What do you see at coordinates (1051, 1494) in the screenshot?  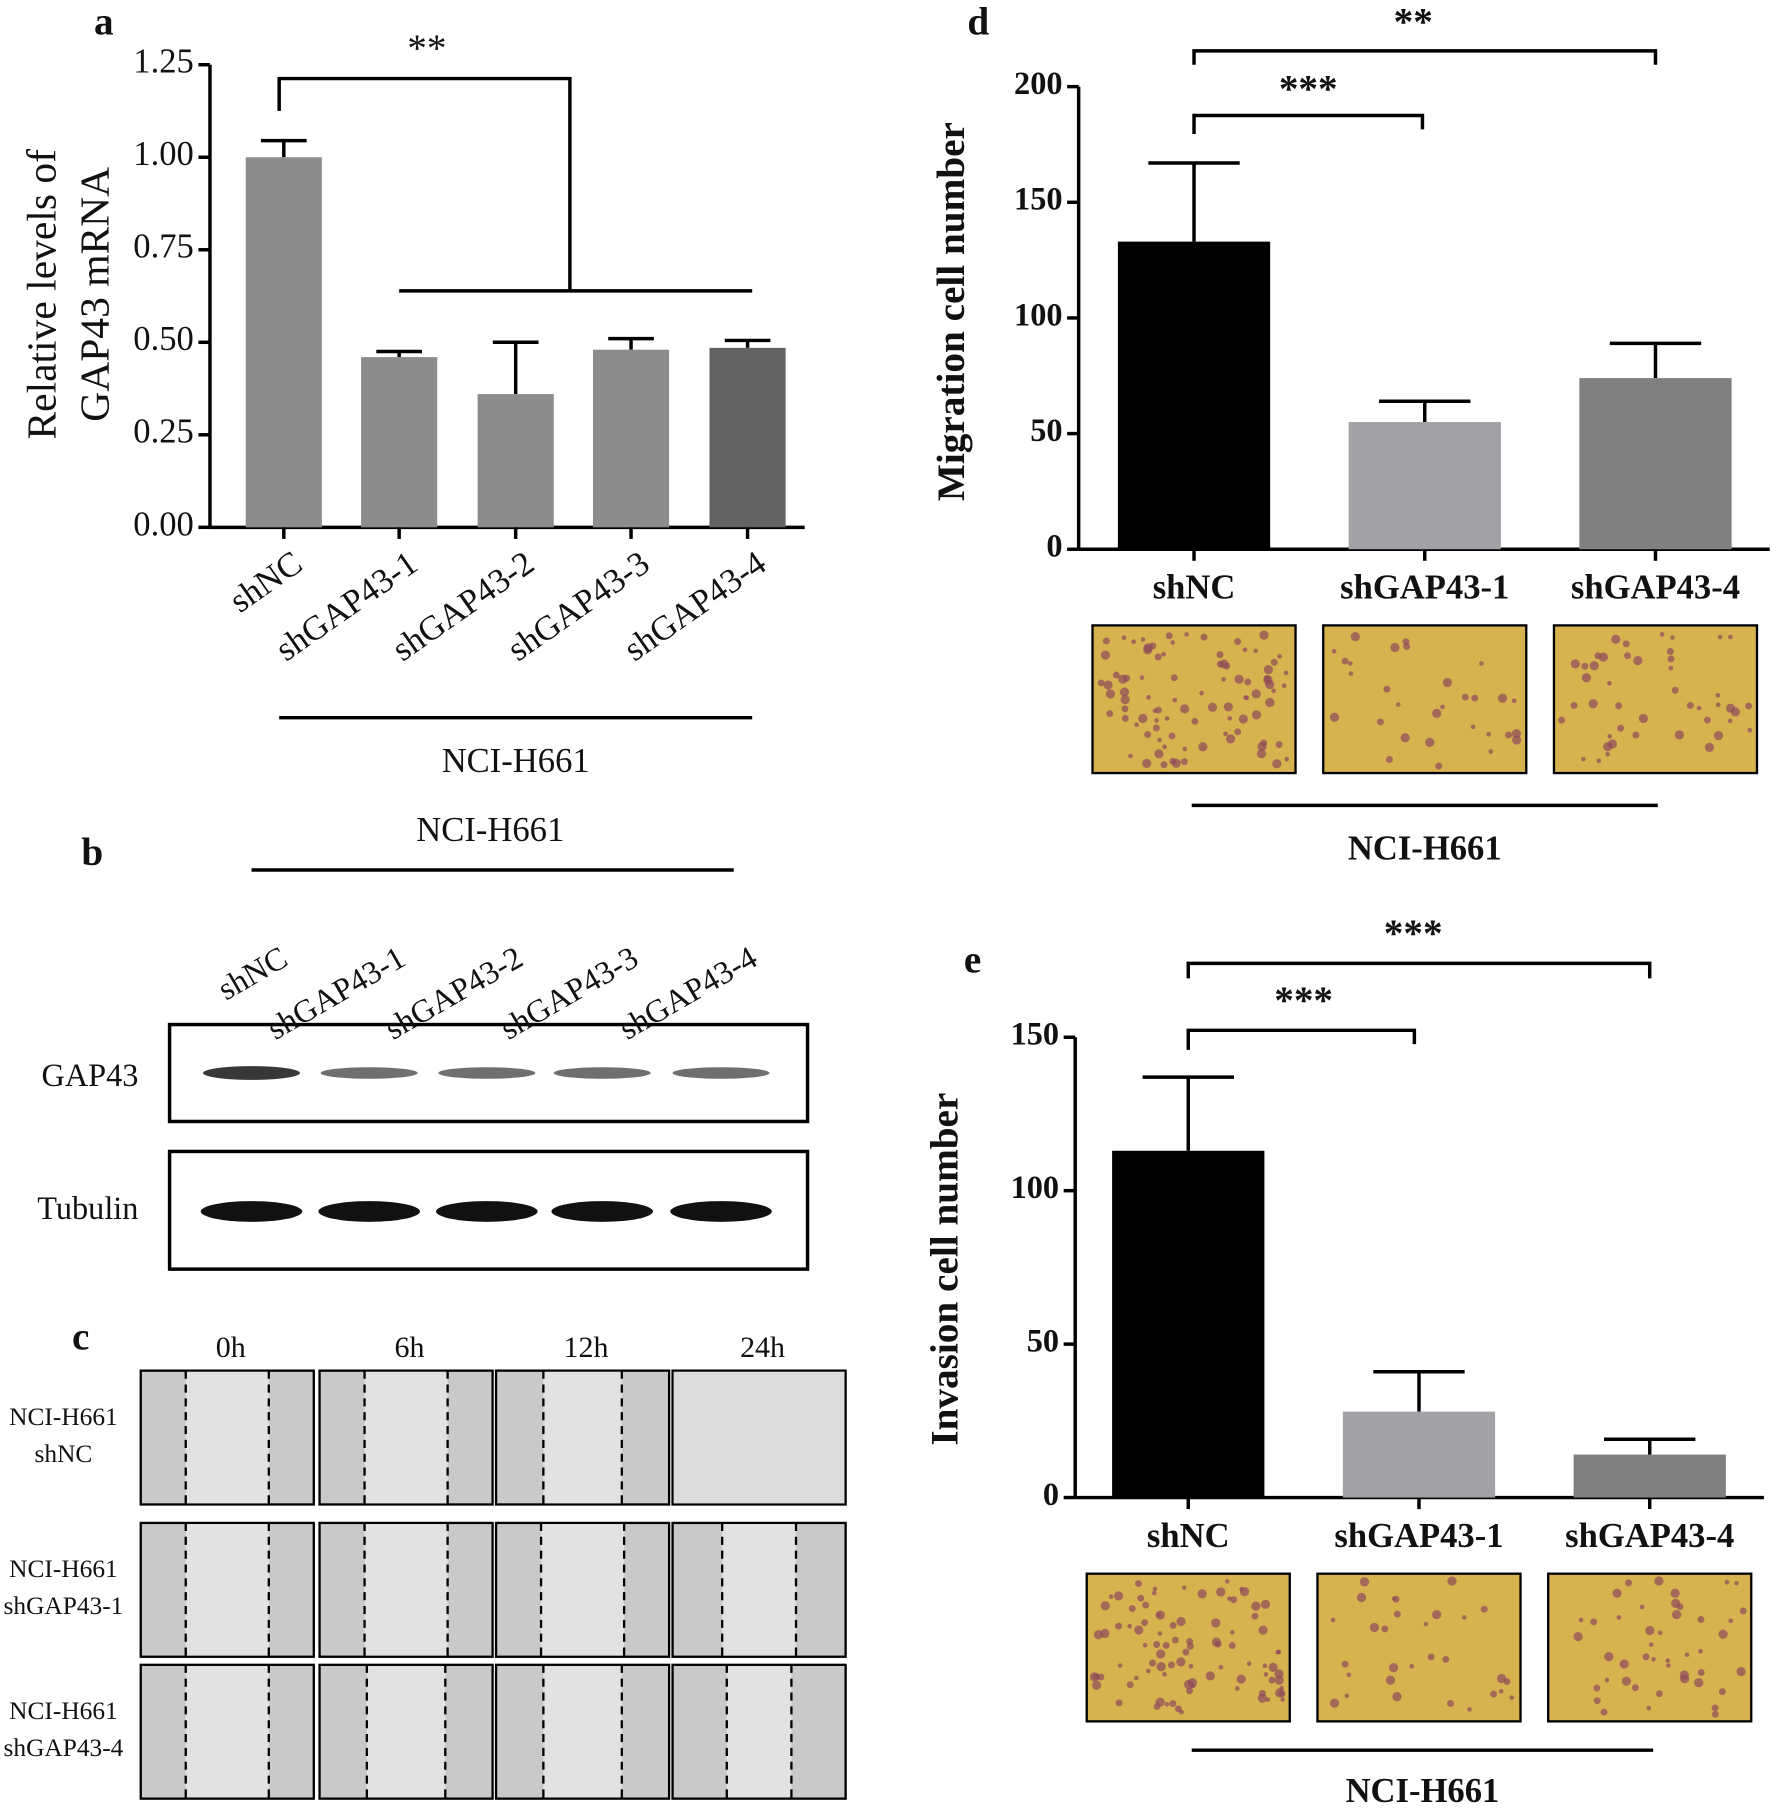 I see `y-tick-label: 0` at bounding box center [1051, 1494].